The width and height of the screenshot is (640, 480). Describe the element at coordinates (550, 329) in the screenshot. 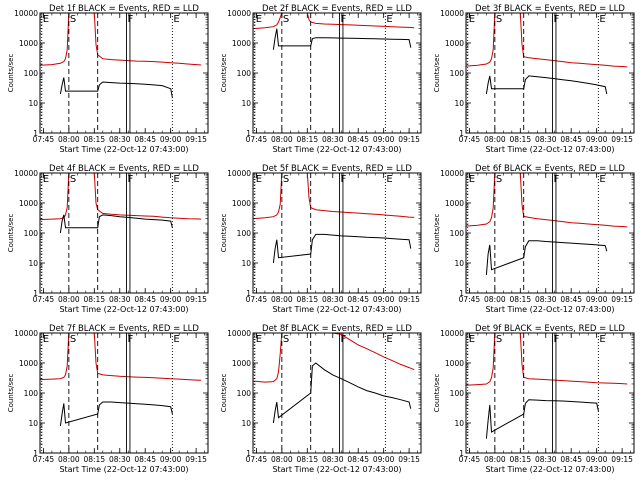

I see `panel-title: Det 9f BLACK = Events, RED = LLD` at that location.